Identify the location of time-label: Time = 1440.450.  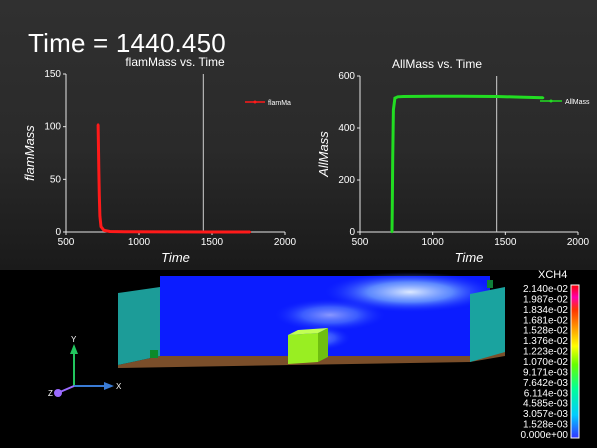
(127, 43).